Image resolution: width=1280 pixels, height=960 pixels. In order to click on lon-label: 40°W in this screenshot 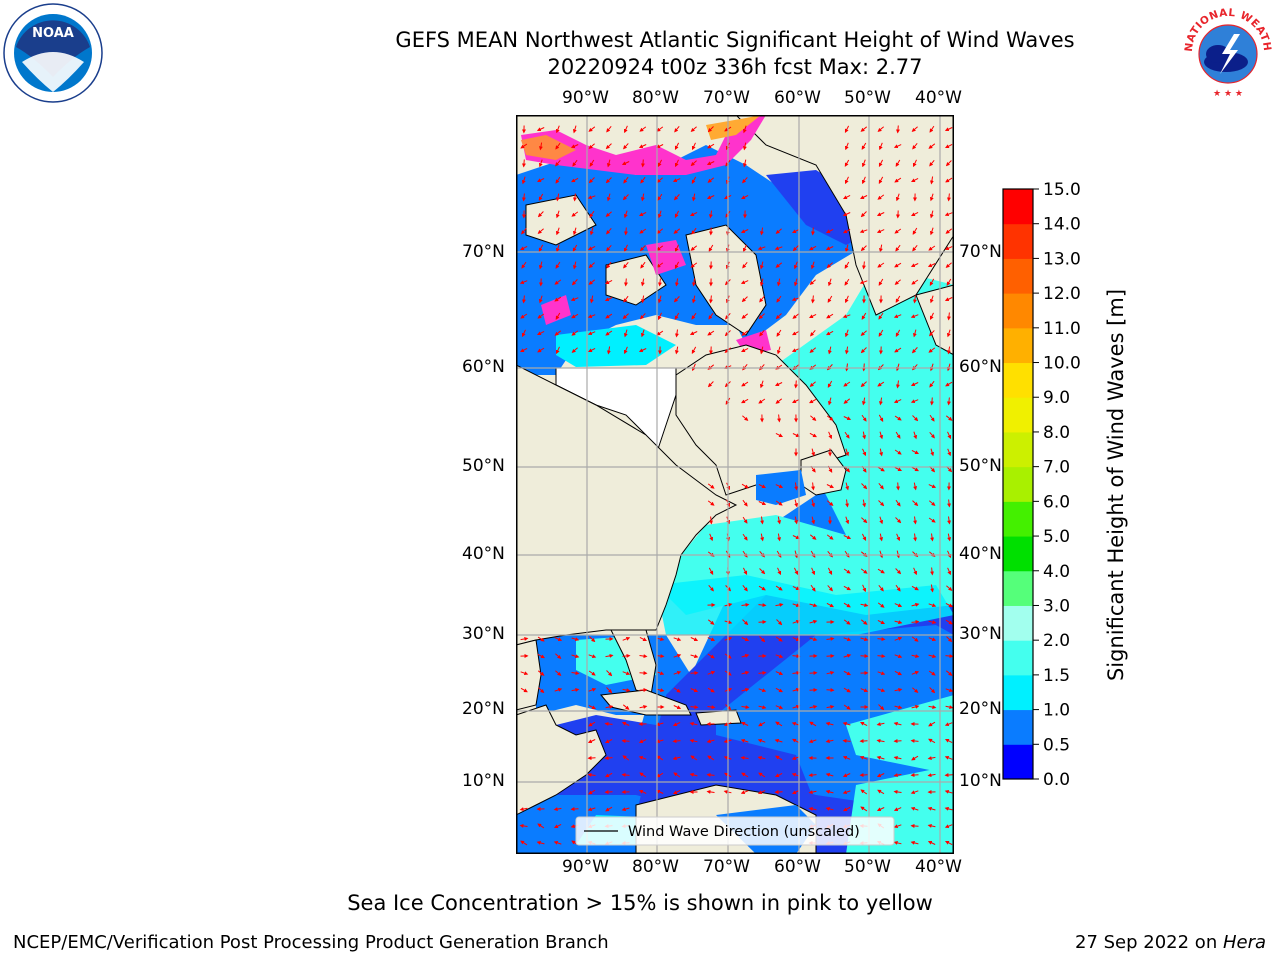, I will do `click(938, 867)`.